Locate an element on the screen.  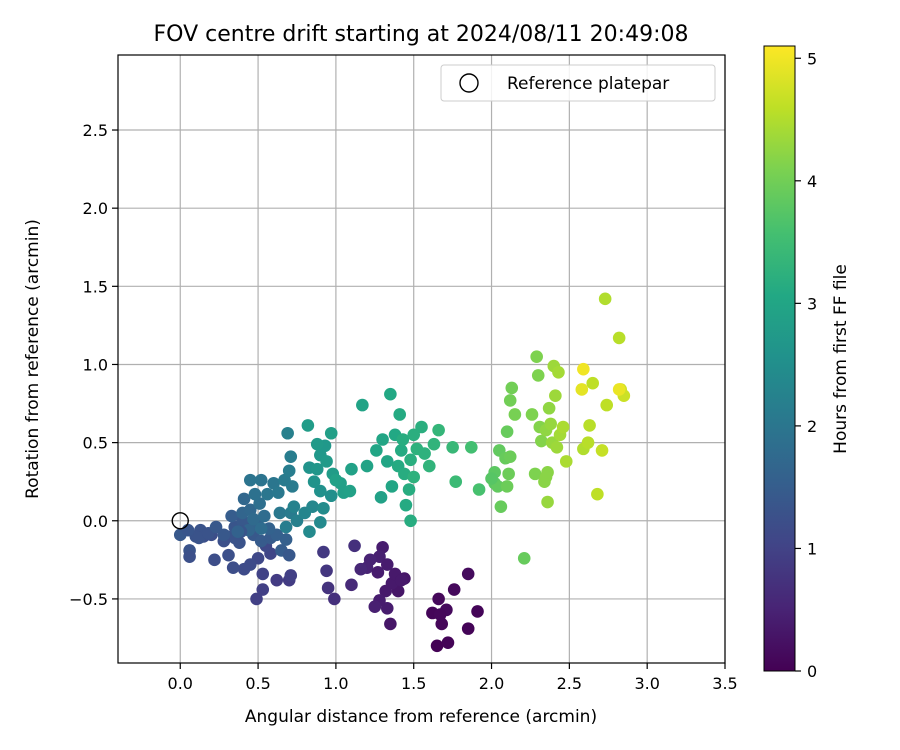
y-tick-label: −0.5 is located at coordinates (88, 599).